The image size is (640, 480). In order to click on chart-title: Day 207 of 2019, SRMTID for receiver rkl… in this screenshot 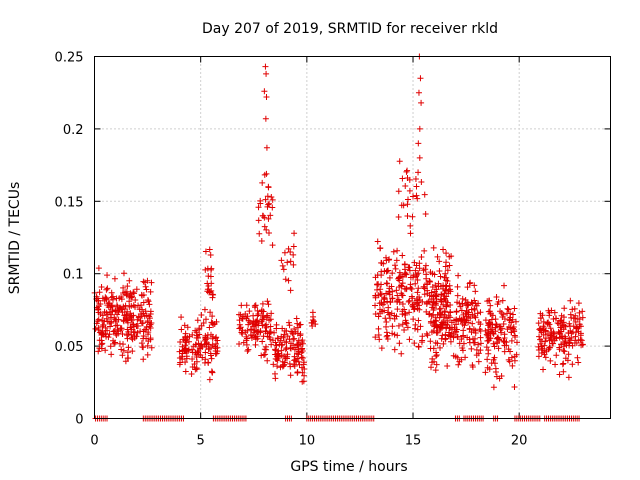, I will do `click(350, 29)`.